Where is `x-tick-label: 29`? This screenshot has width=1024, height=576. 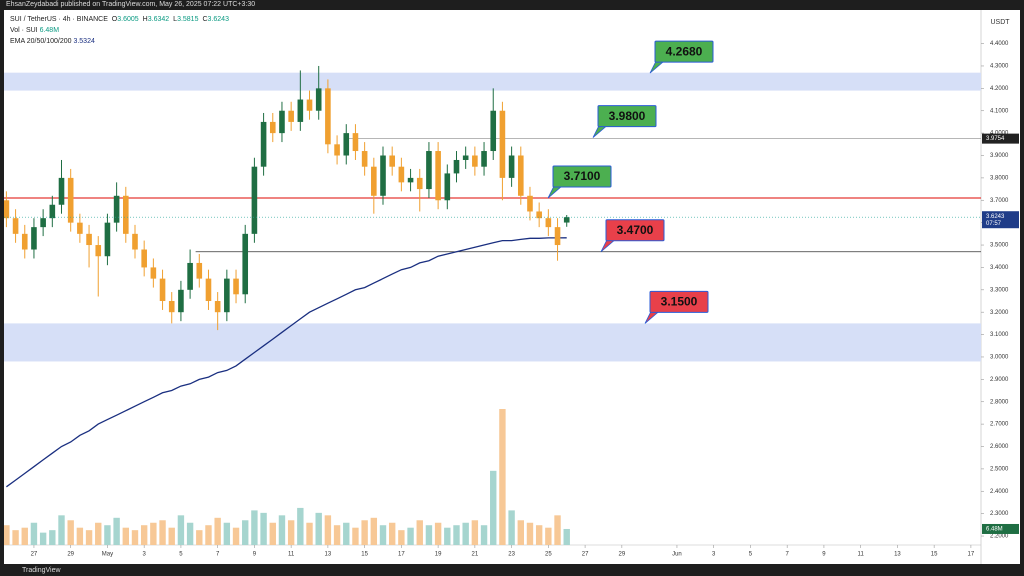
x-tick-label: 29 is located at coordinates (70, 555).